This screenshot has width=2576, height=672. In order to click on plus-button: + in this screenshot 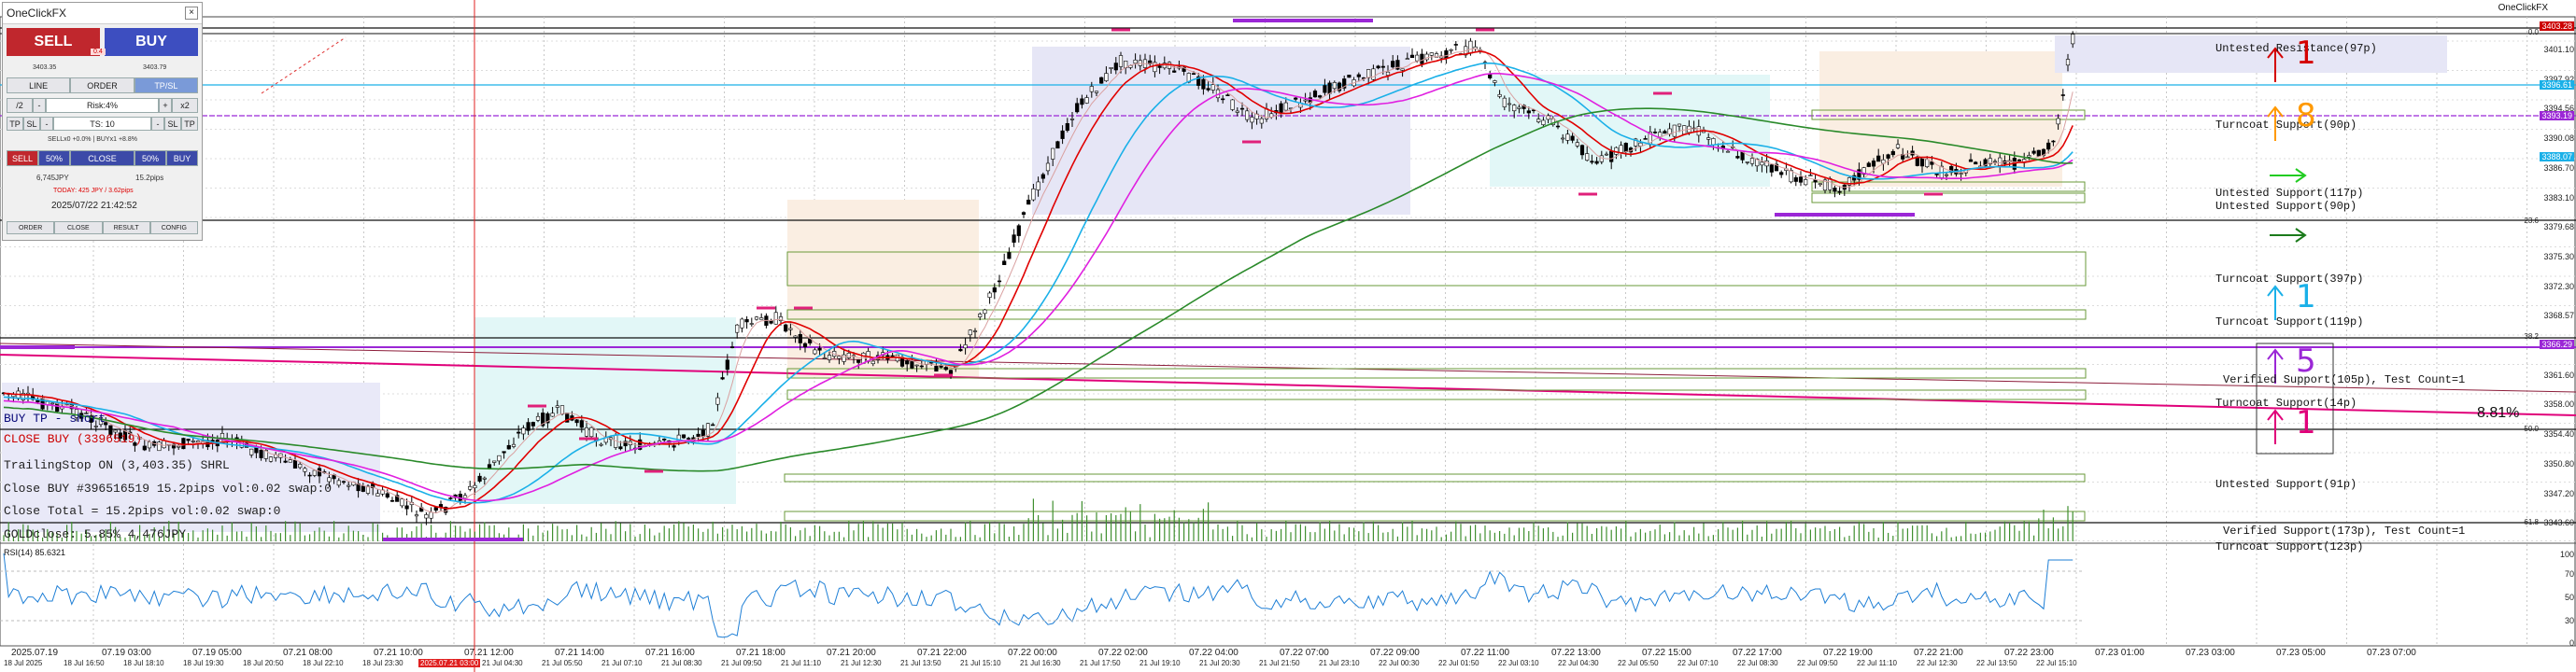, I will do `click(165, 105)`.